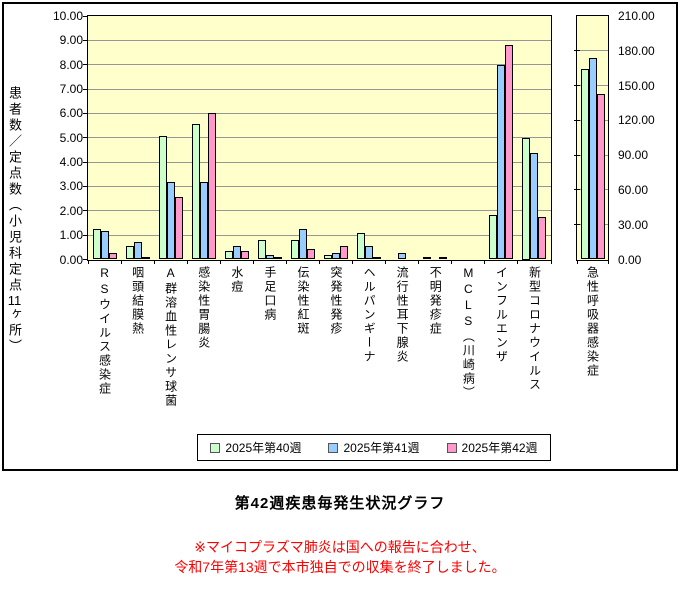  What do you see at coordinates (263, 448) in the screenshot?
I see `legend-label: 2025年第40週` at bounding box center [263, 448].